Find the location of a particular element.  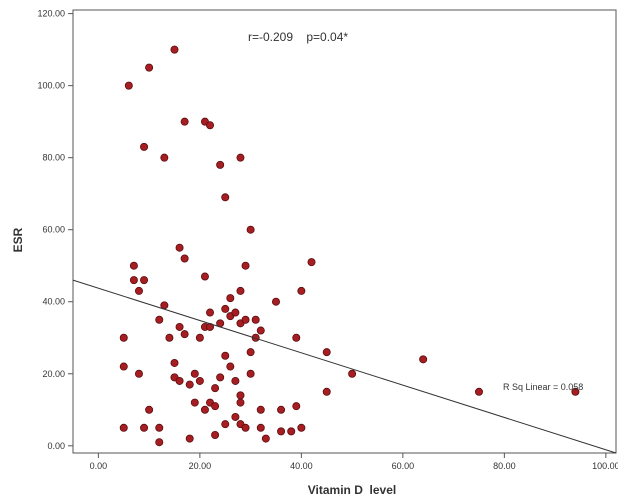

y-tick-label: 80.00 is located at coordinates (53, 158).